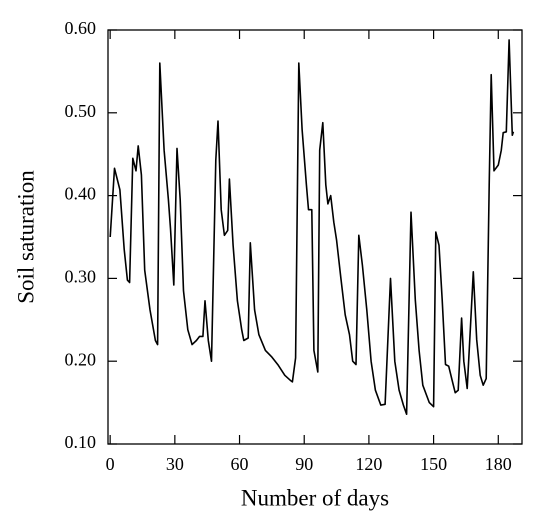 The image size is (550, 528). I want to click on y-tick-label: 0.60, so click(81, 28).